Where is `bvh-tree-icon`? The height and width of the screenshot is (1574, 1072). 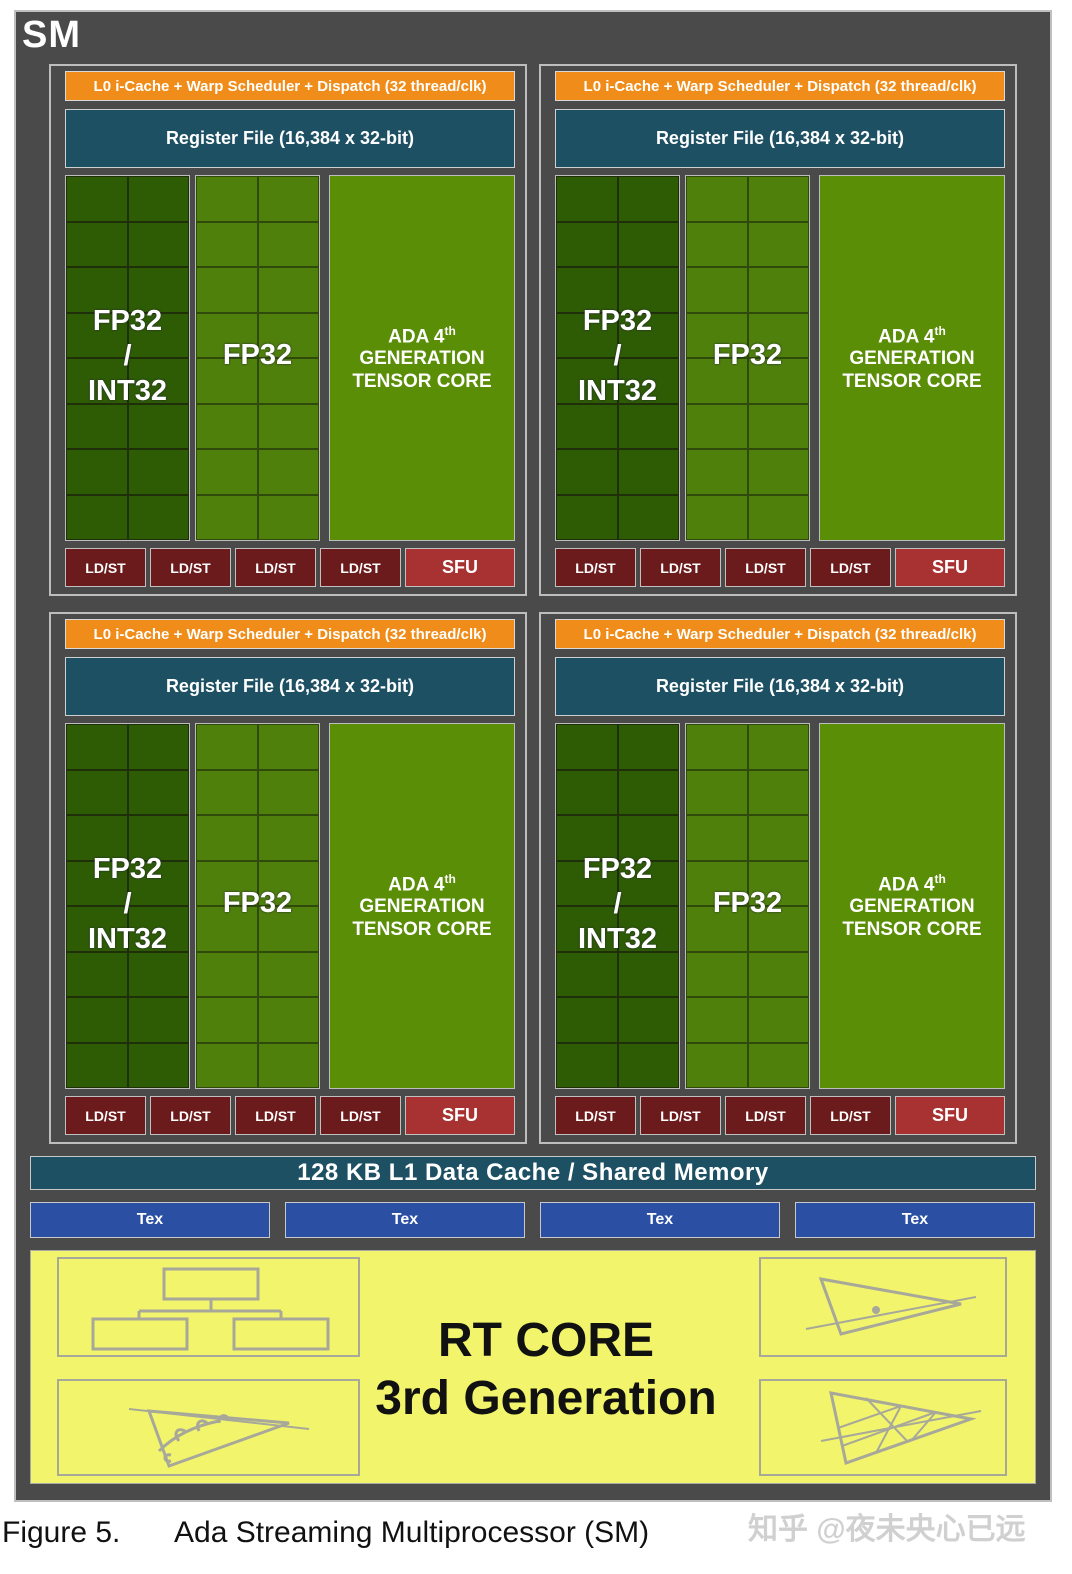
bvh-tree-icon is located at coordinates (210, 1309).